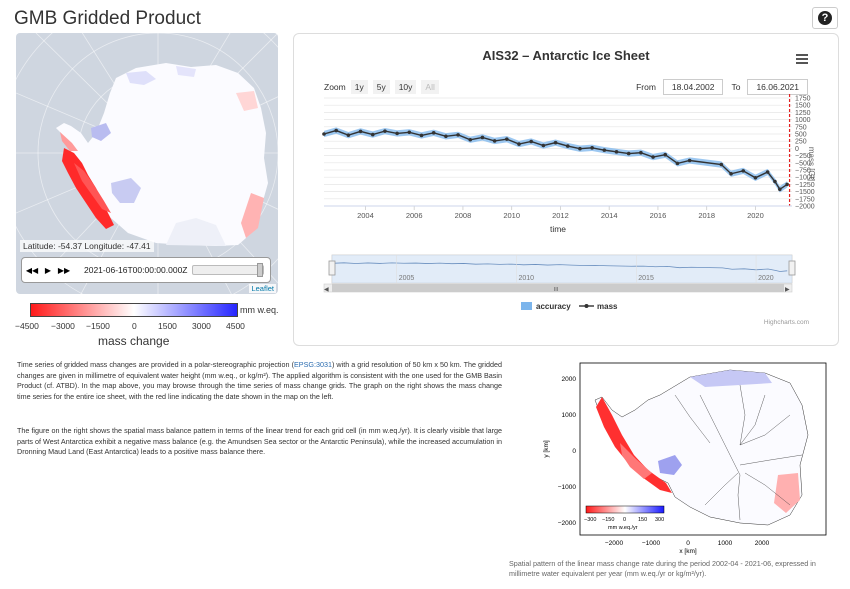 Image resolution: width=850 pixels, height=589 pixels. What do you see at coordinates (201, 326) in the screenshot?
I see `colorbar-tick: 3000` at bounding box center [201, 326].